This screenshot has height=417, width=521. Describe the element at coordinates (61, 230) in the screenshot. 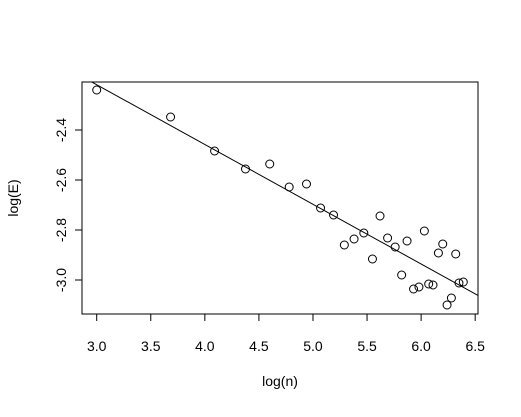

I see `y-tick-label: -2.8` at that location.